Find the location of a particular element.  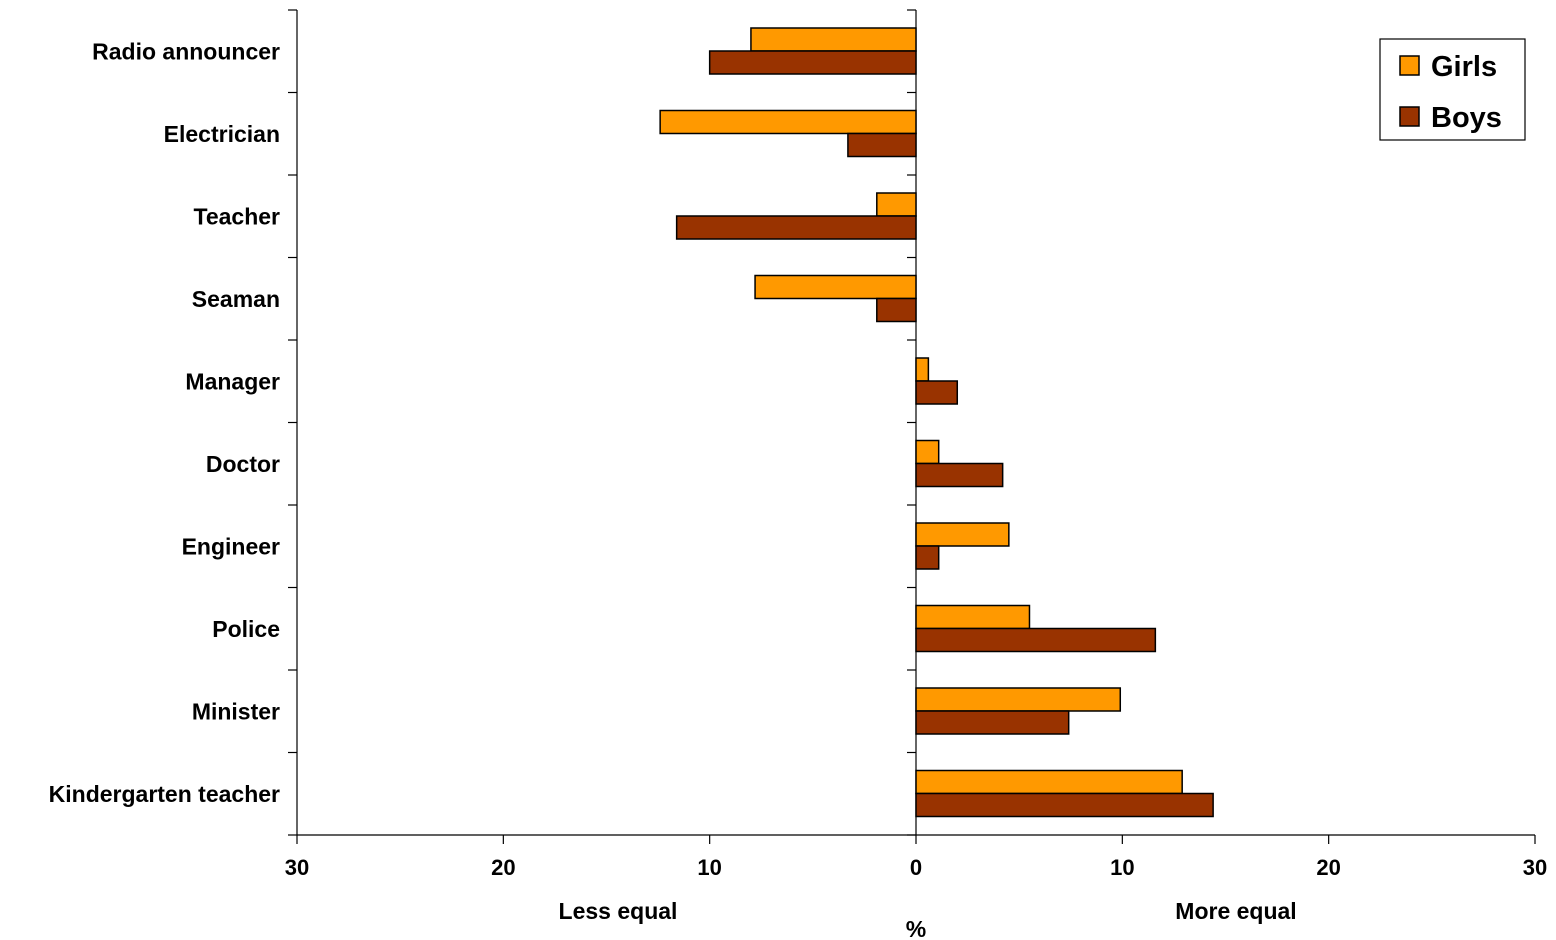

more-equal-annotation: More equal is located at coordinates (1235, 911).